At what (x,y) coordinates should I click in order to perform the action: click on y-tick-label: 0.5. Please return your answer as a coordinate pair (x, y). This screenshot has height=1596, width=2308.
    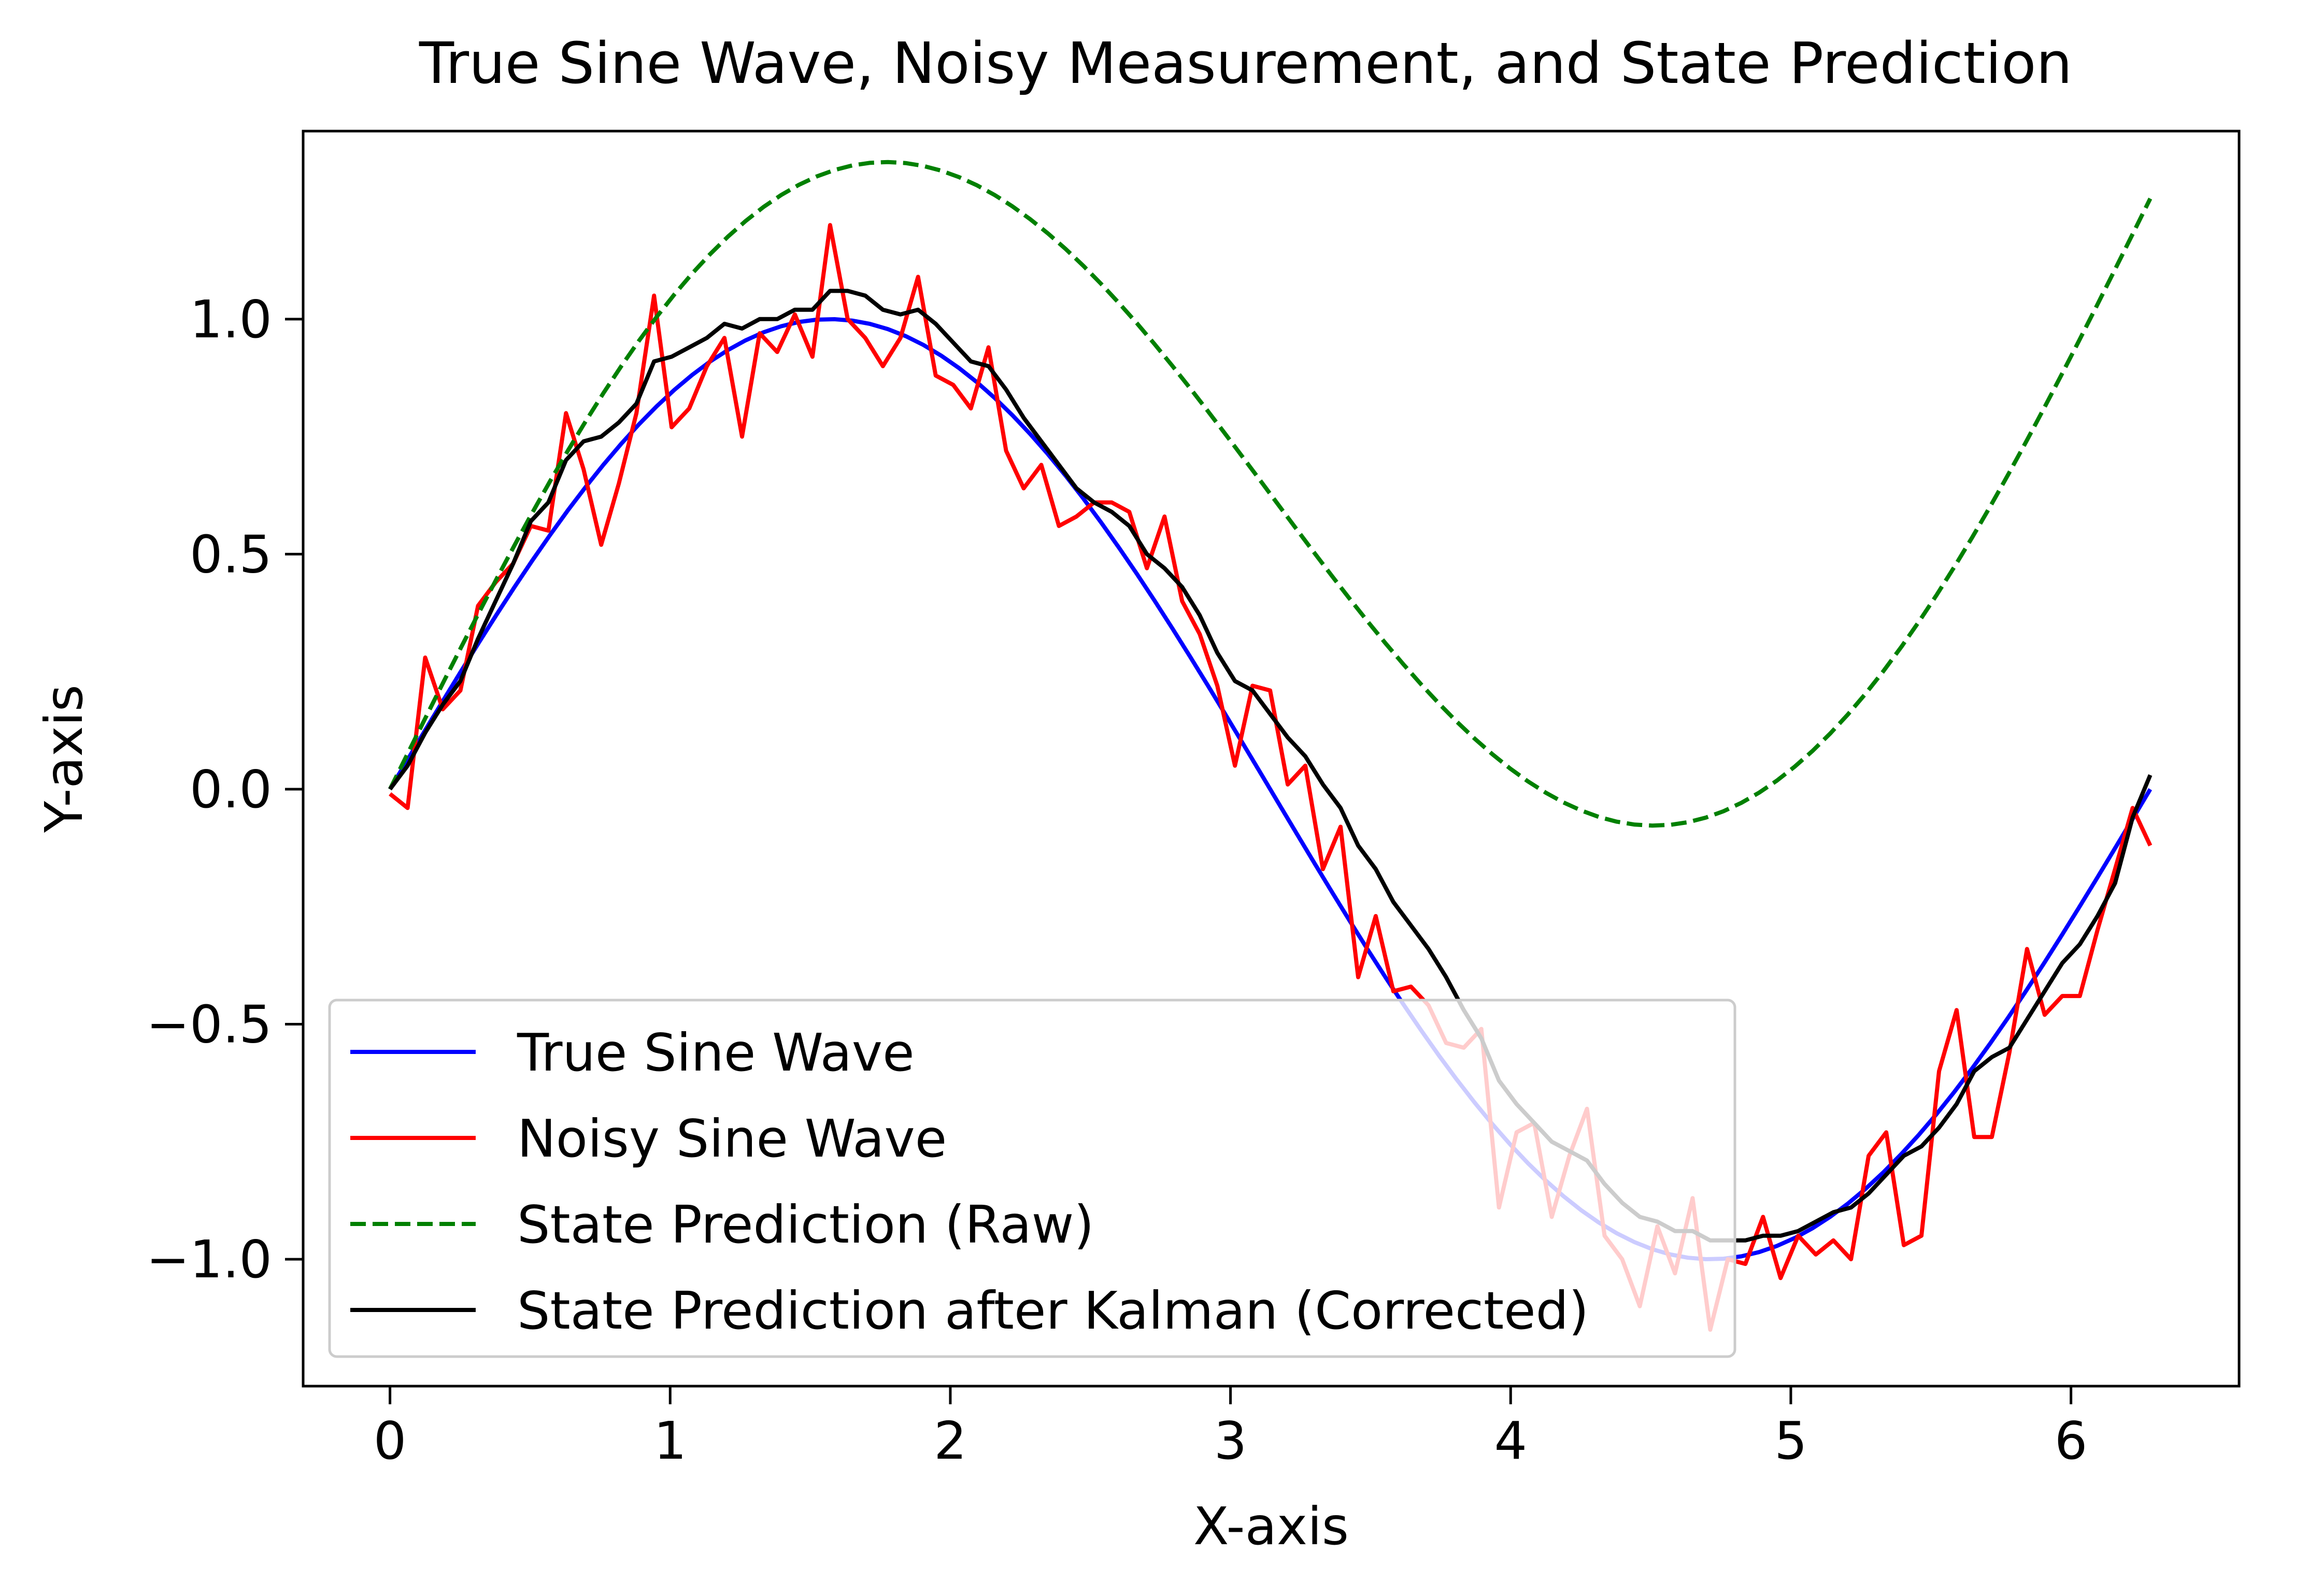
    Looking at the image, I should click on (231, 554).